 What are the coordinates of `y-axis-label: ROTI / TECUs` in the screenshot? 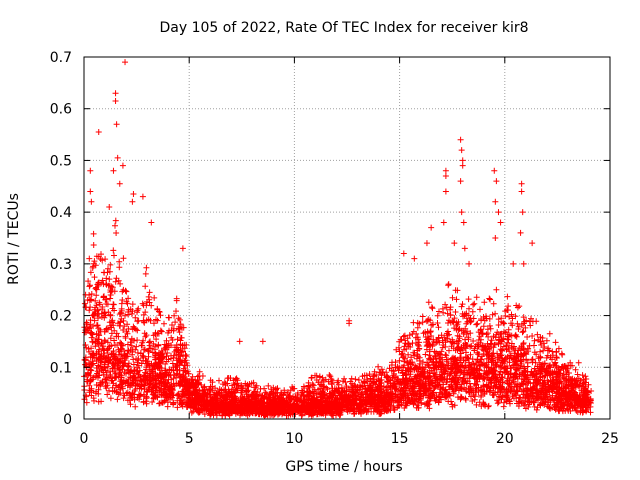 It's located at (14, 239).